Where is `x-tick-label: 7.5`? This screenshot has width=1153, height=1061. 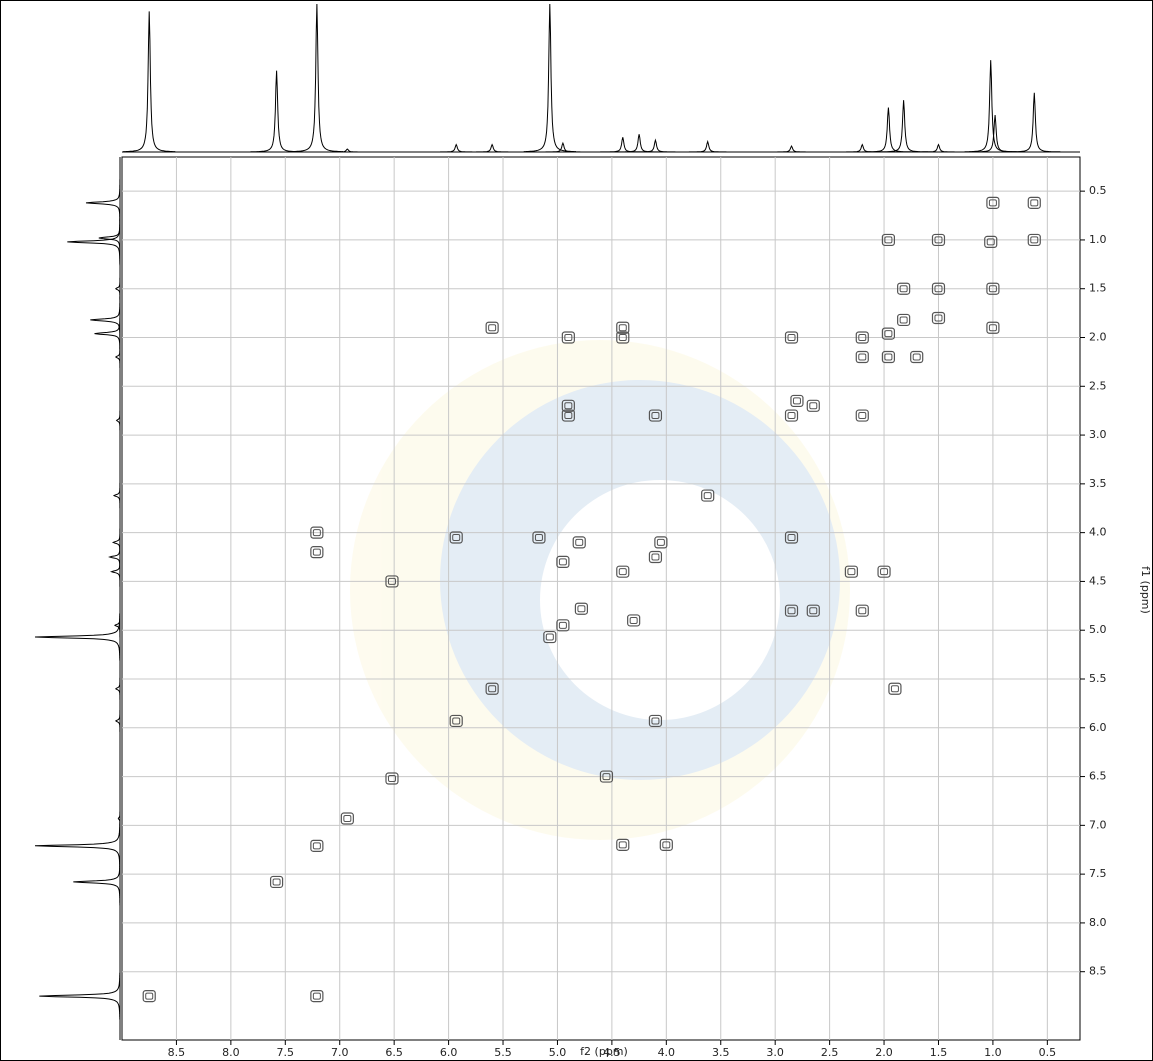
x-tick-label: 7.5 is located at coordinates (286, 1052).